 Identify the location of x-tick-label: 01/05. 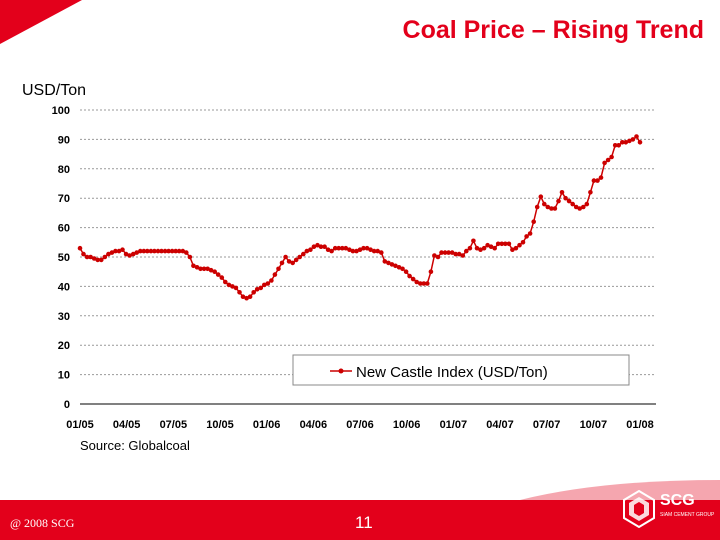
(80, 425).